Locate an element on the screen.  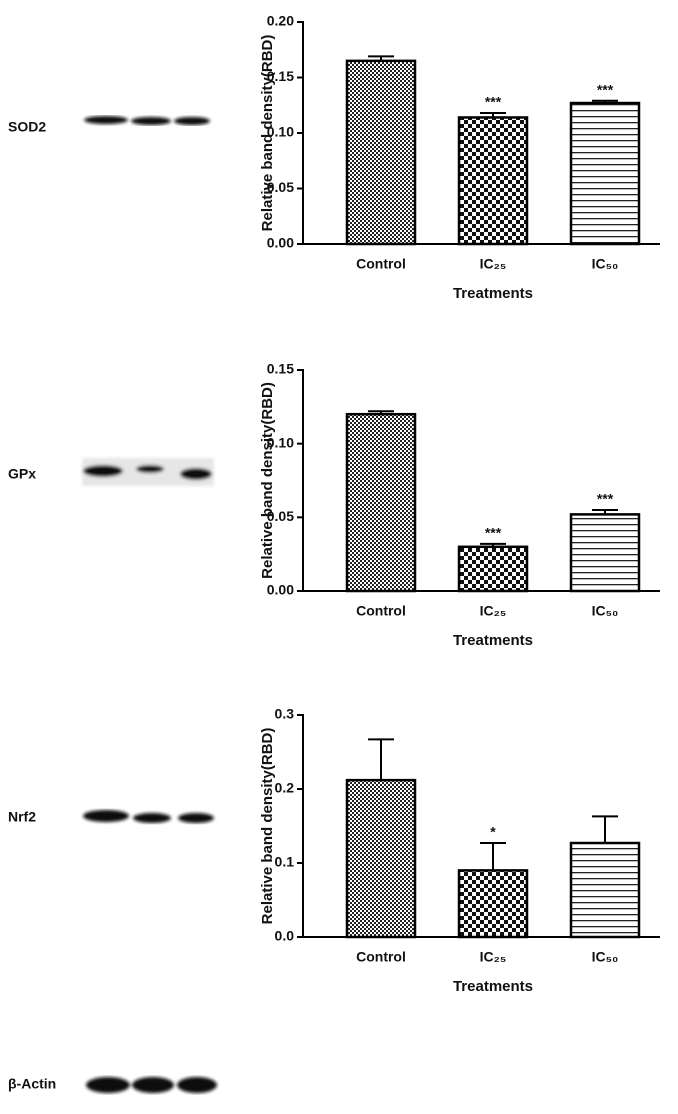
y-tick-label: 0.2 is located at coordinates (285, 788).